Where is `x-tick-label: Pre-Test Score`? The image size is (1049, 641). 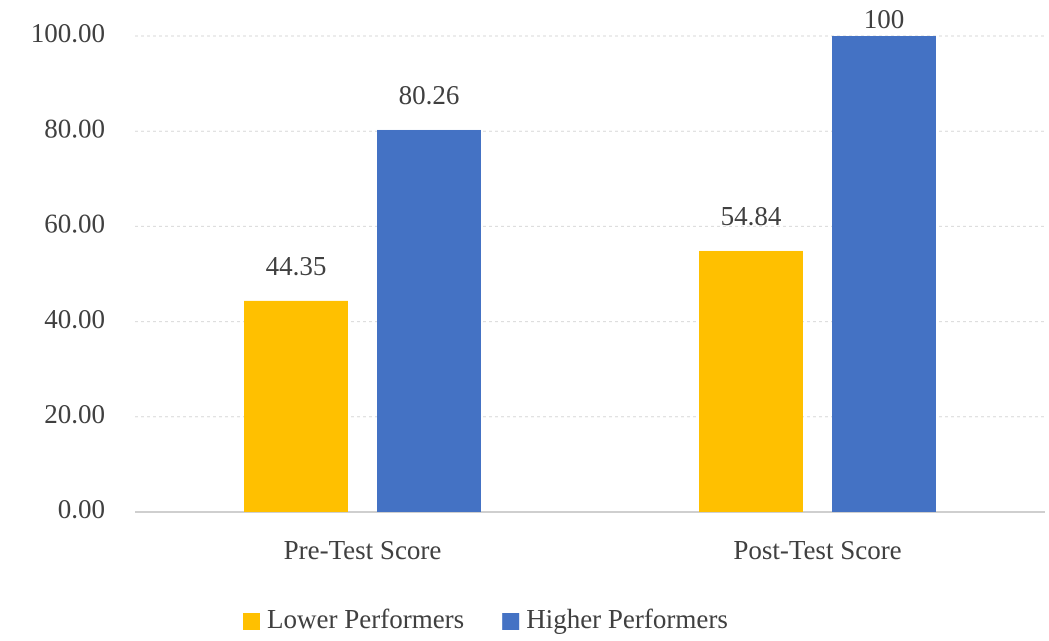 x-tick-label: Pre-Test Score is located at coordinates (363, 550).